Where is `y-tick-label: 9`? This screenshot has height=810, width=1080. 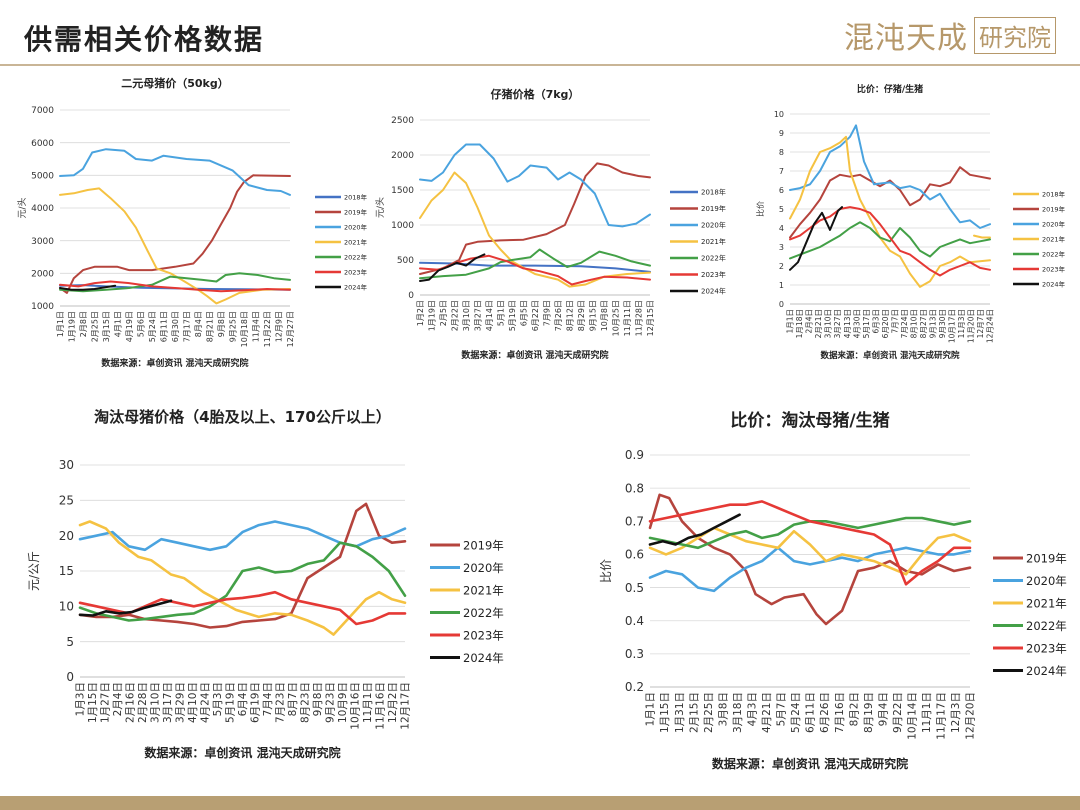
y-tick-label: 9 is located at coordinates (781, 133).